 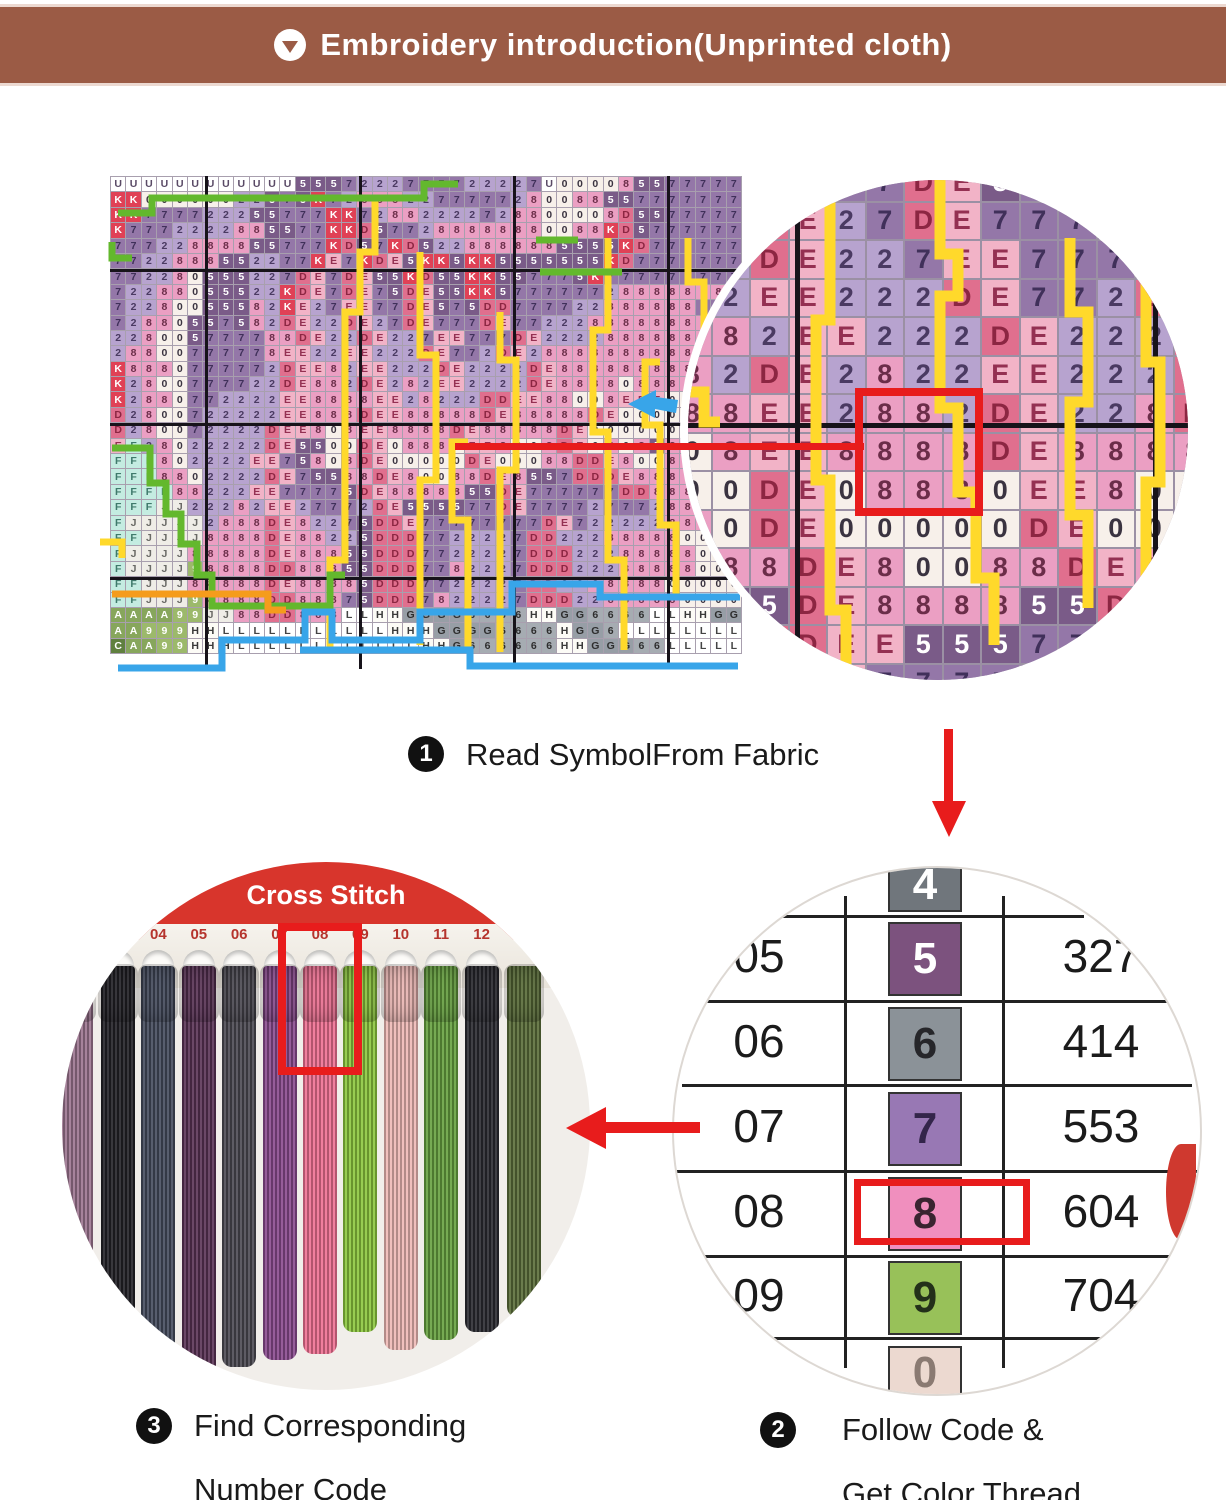 What do you see at coordinates (580, 630) in the screenshot?
I see `symbol-cell: G` at bounding box center [580, 630].